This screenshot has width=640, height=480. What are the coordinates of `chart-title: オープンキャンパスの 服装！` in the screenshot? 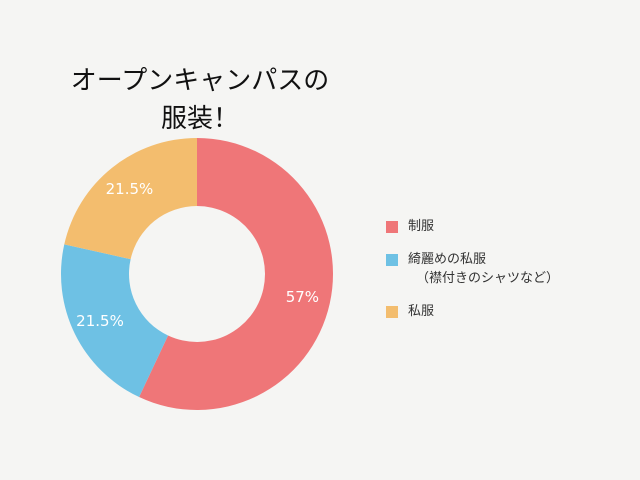 It's located at (200, 100).